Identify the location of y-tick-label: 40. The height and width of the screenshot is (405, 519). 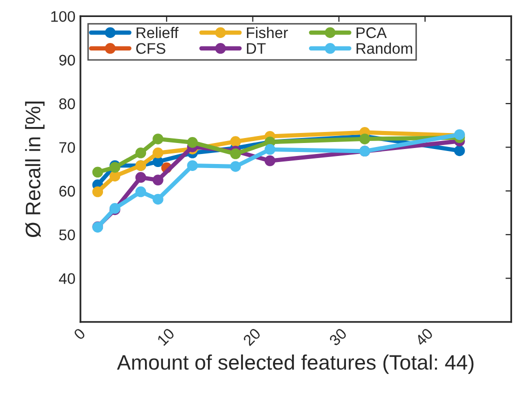
(66, 278).